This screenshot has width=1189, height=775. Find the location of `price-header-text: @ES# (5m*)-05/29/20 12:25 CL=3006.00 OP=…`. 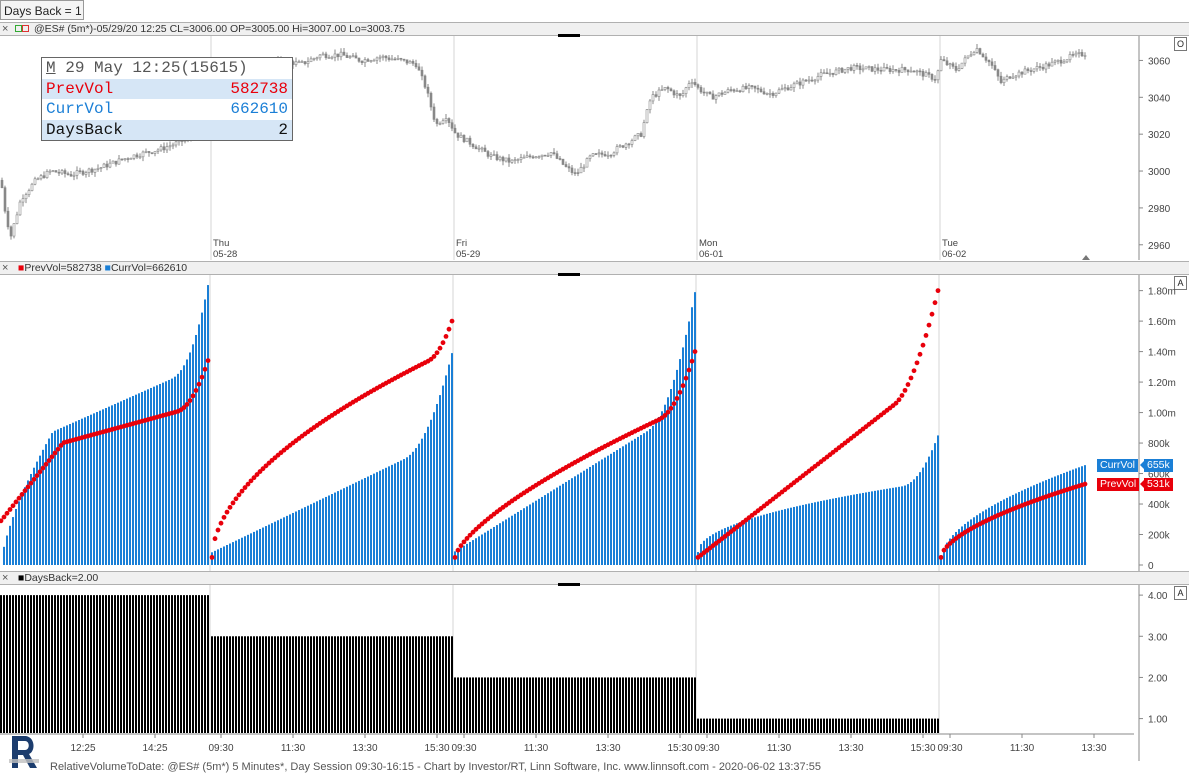

price-header-text: @ES# (5m*)-05/29/20 12:25 CL=3006.00 OP=… is located at coordinates (219, 29).